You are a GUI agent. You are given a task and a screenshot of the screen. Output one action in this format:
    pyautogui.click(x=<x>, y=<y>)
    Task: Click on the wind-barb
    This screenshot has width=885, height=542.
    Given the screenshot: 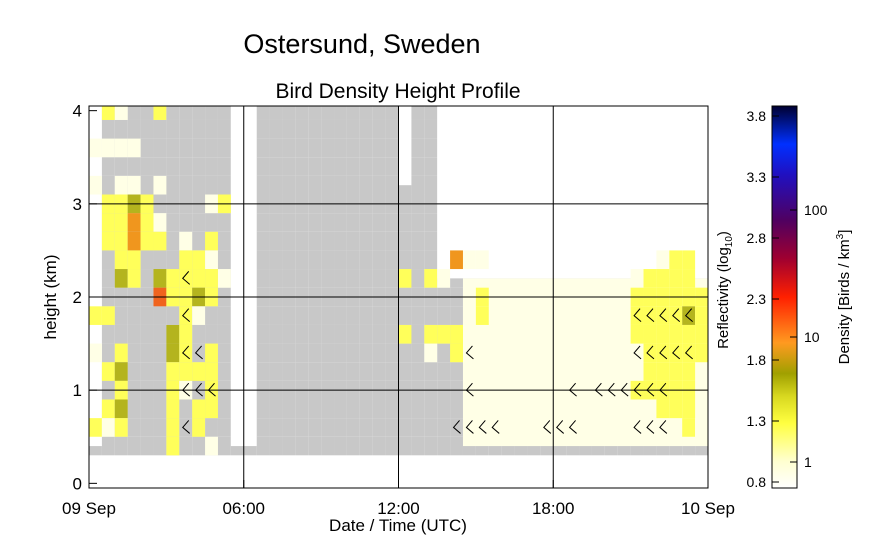 What is the action you would take?
    pyautogui.click(x=186, y=278)
    